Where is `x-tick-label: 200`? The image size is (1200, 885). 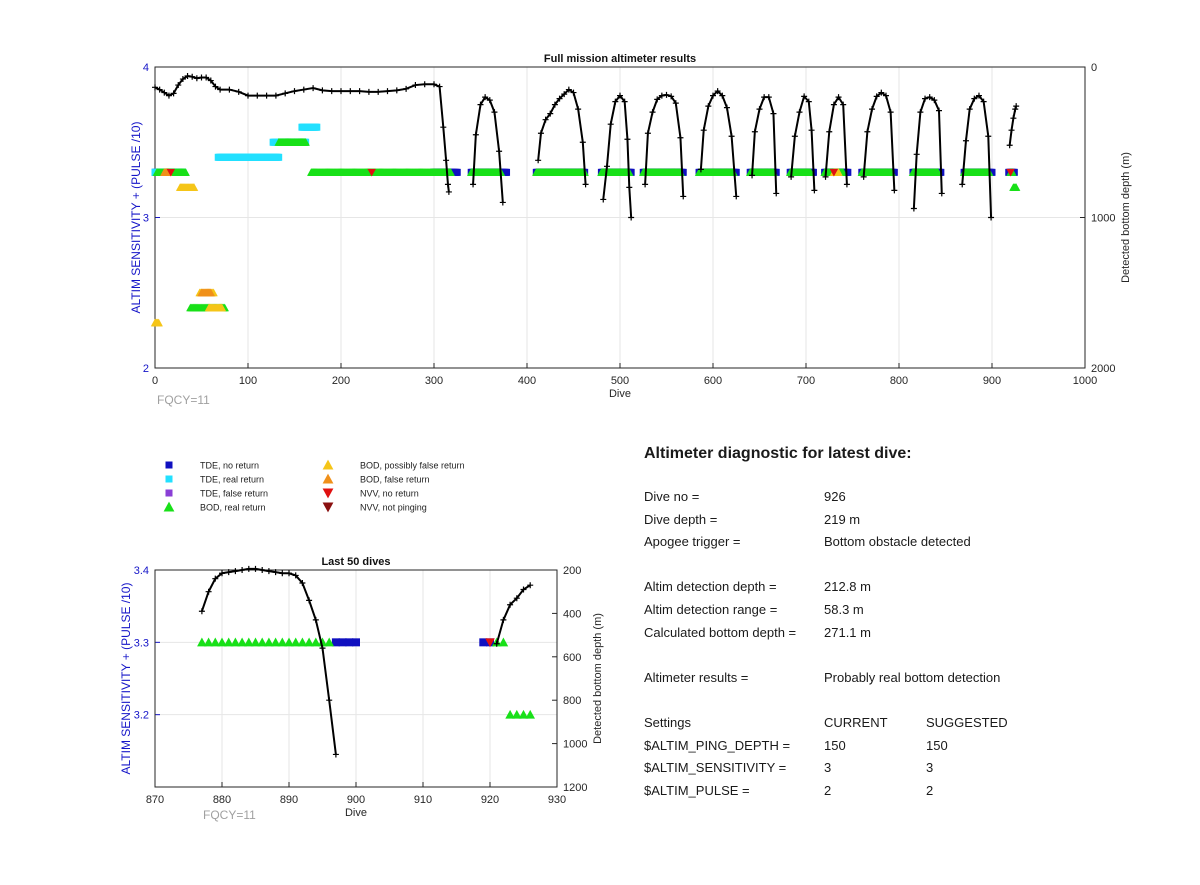 x-tick-label: 200 is located at coordinates (341, 381).